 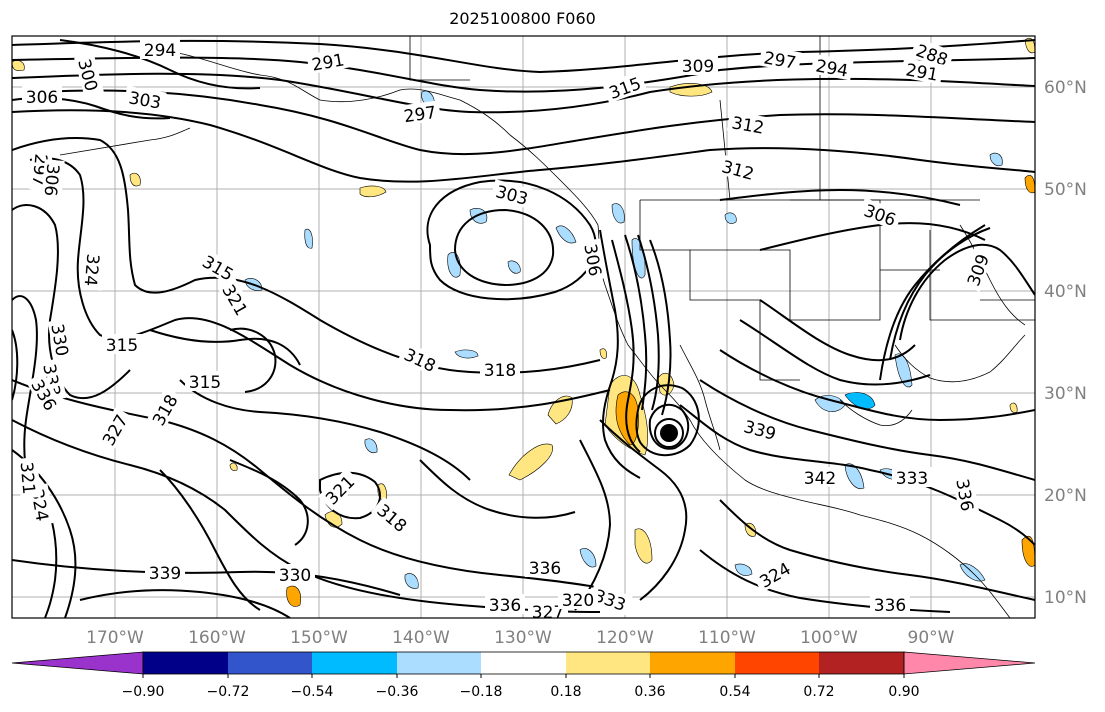 What do you see at coordinates (523, 638) in the screenshot?
I see `lon-tick-label: 130°W` at bounding box center [523, 638].